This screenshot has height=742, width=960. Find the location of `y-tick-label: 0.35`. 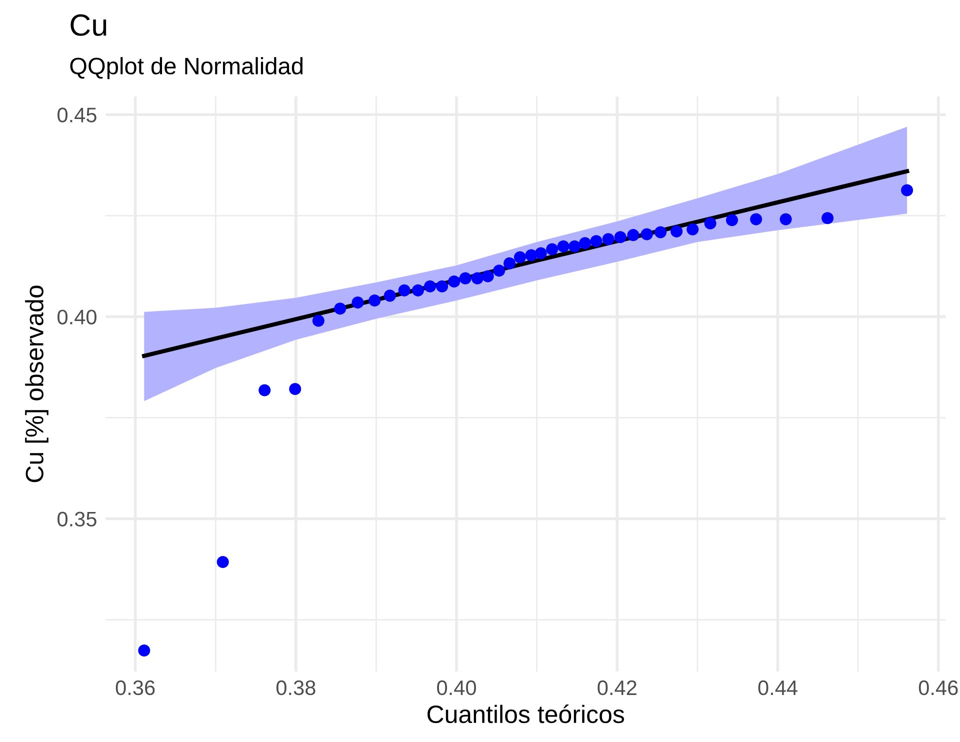

y-tick-label: 0.35 is located at coordinates (77, 519).